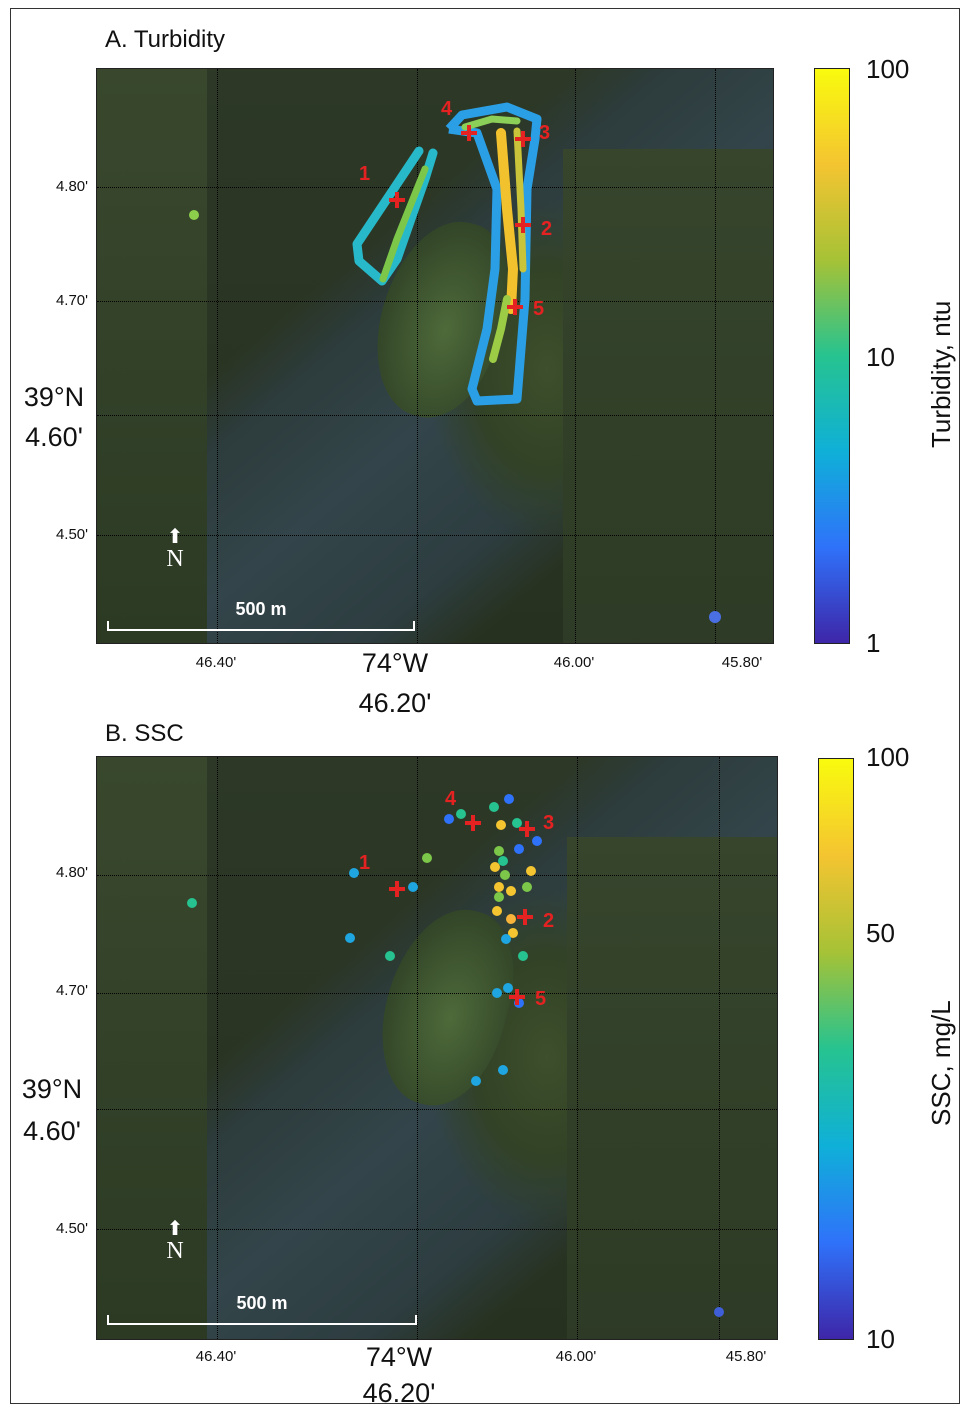 The image size is (965, 1412). I want to click on colorbar-tick: 1, so click(873, 643).